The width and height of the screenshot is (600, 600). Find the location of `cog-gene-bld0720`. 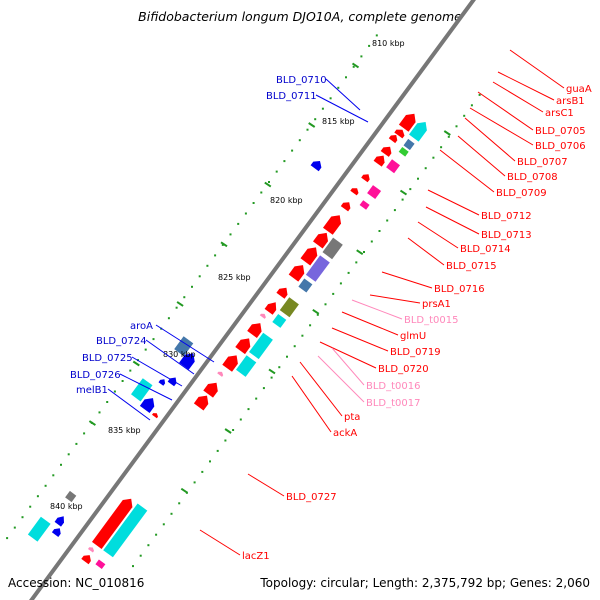

cog-gene-bld0720 is located at coordinates (246, 366).